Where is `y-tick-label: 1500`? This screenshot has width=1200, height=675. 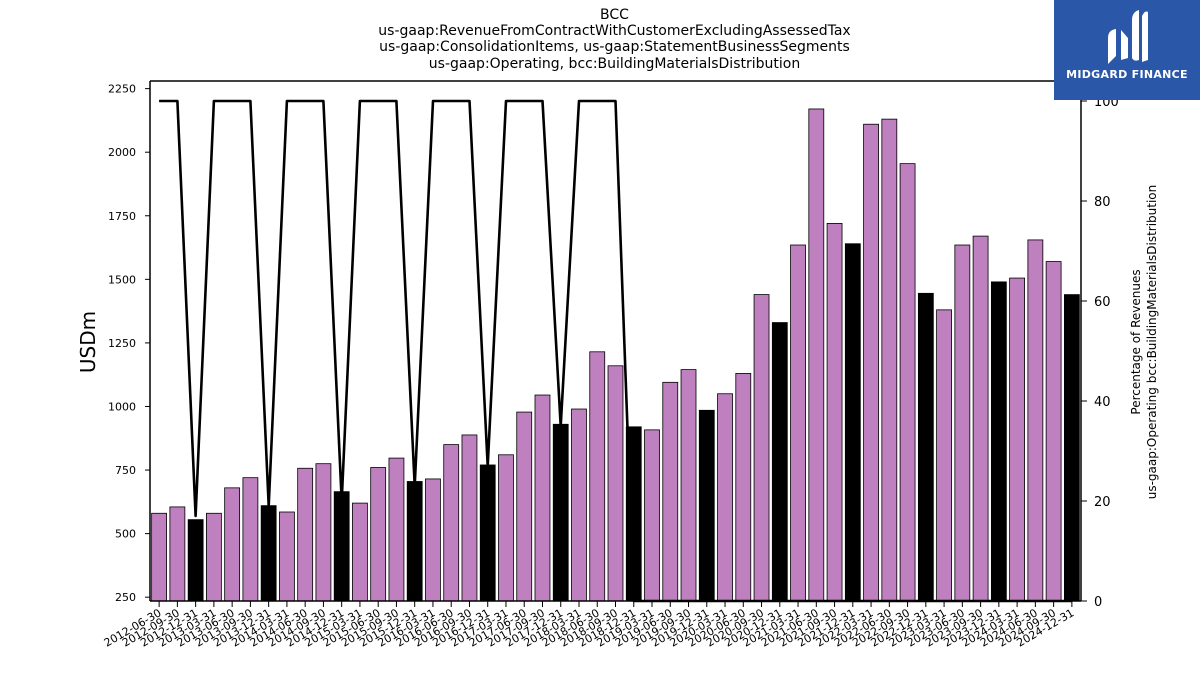
y-tick-label: 1500 is located at coordinates (122, 279).